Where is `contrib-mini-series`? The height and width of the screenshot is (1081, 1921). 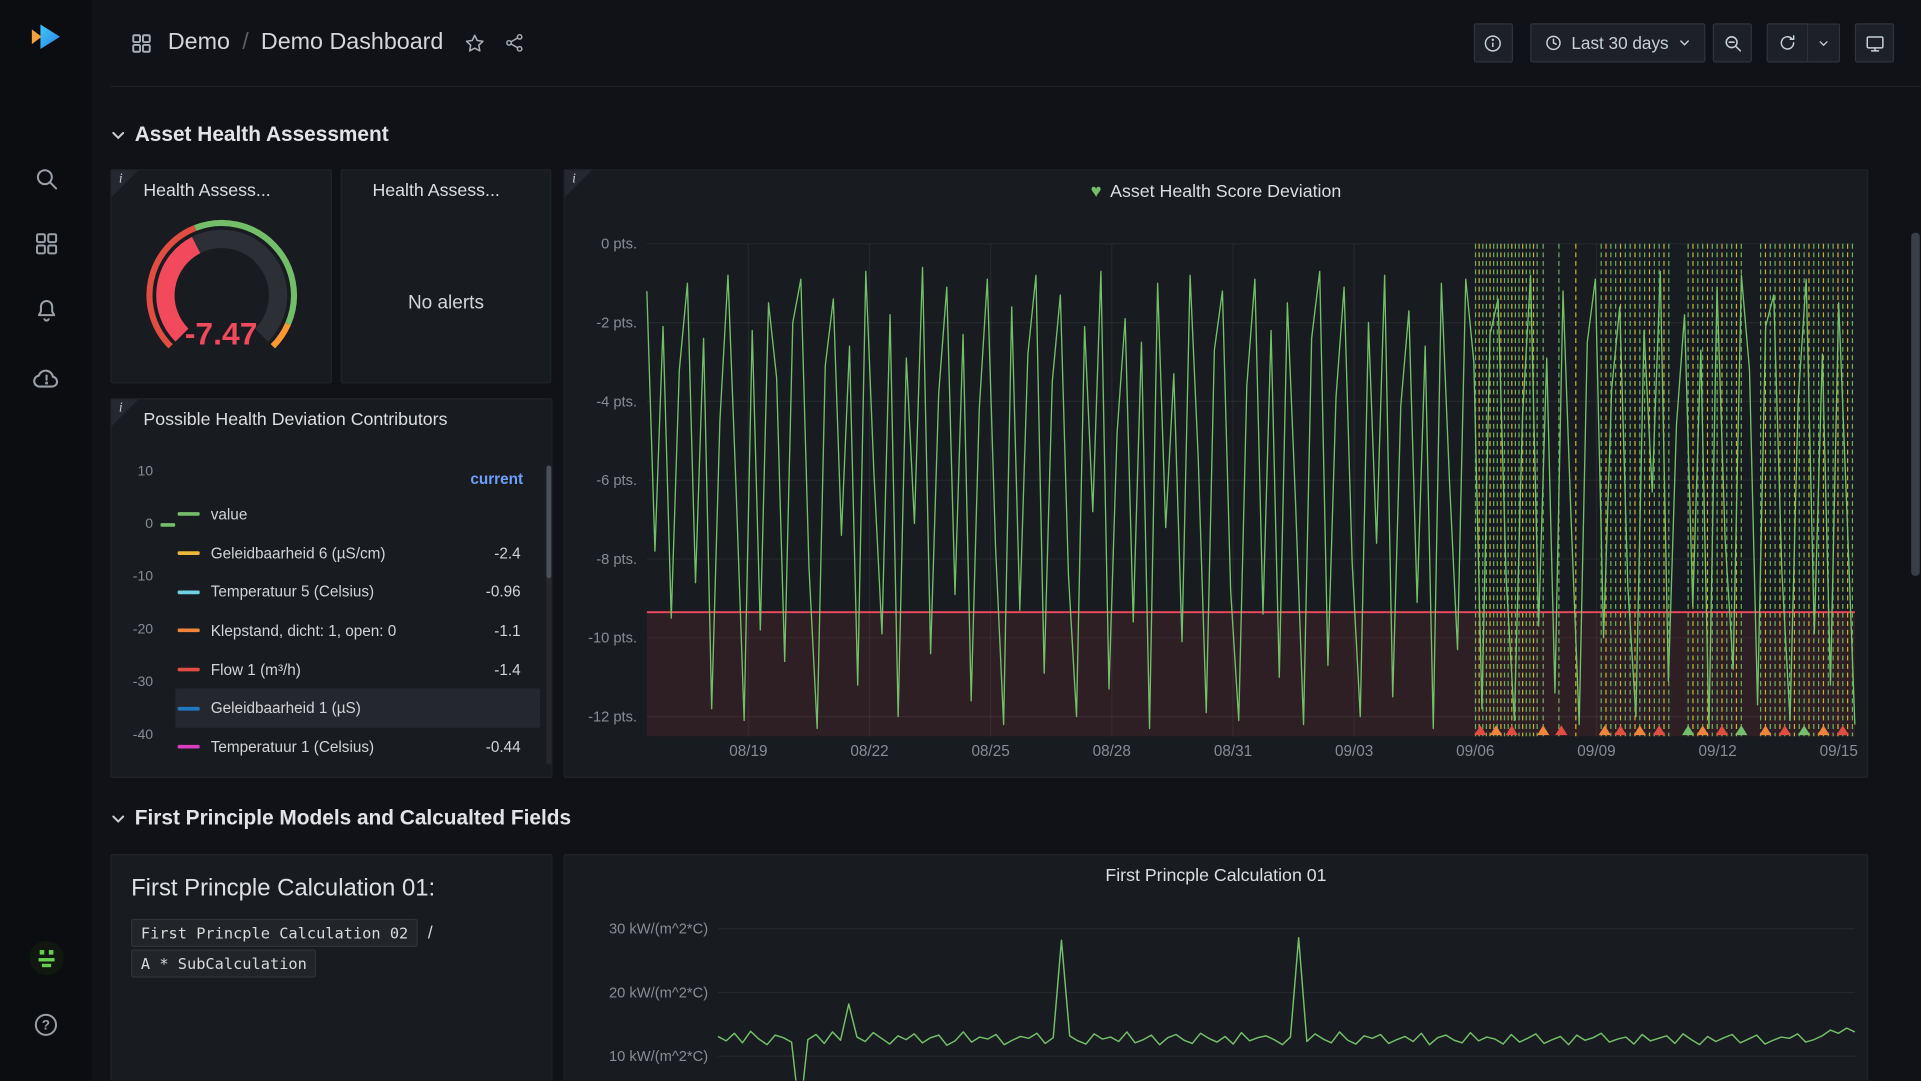 contrib-mini-series is located at coordinates (168, 525).